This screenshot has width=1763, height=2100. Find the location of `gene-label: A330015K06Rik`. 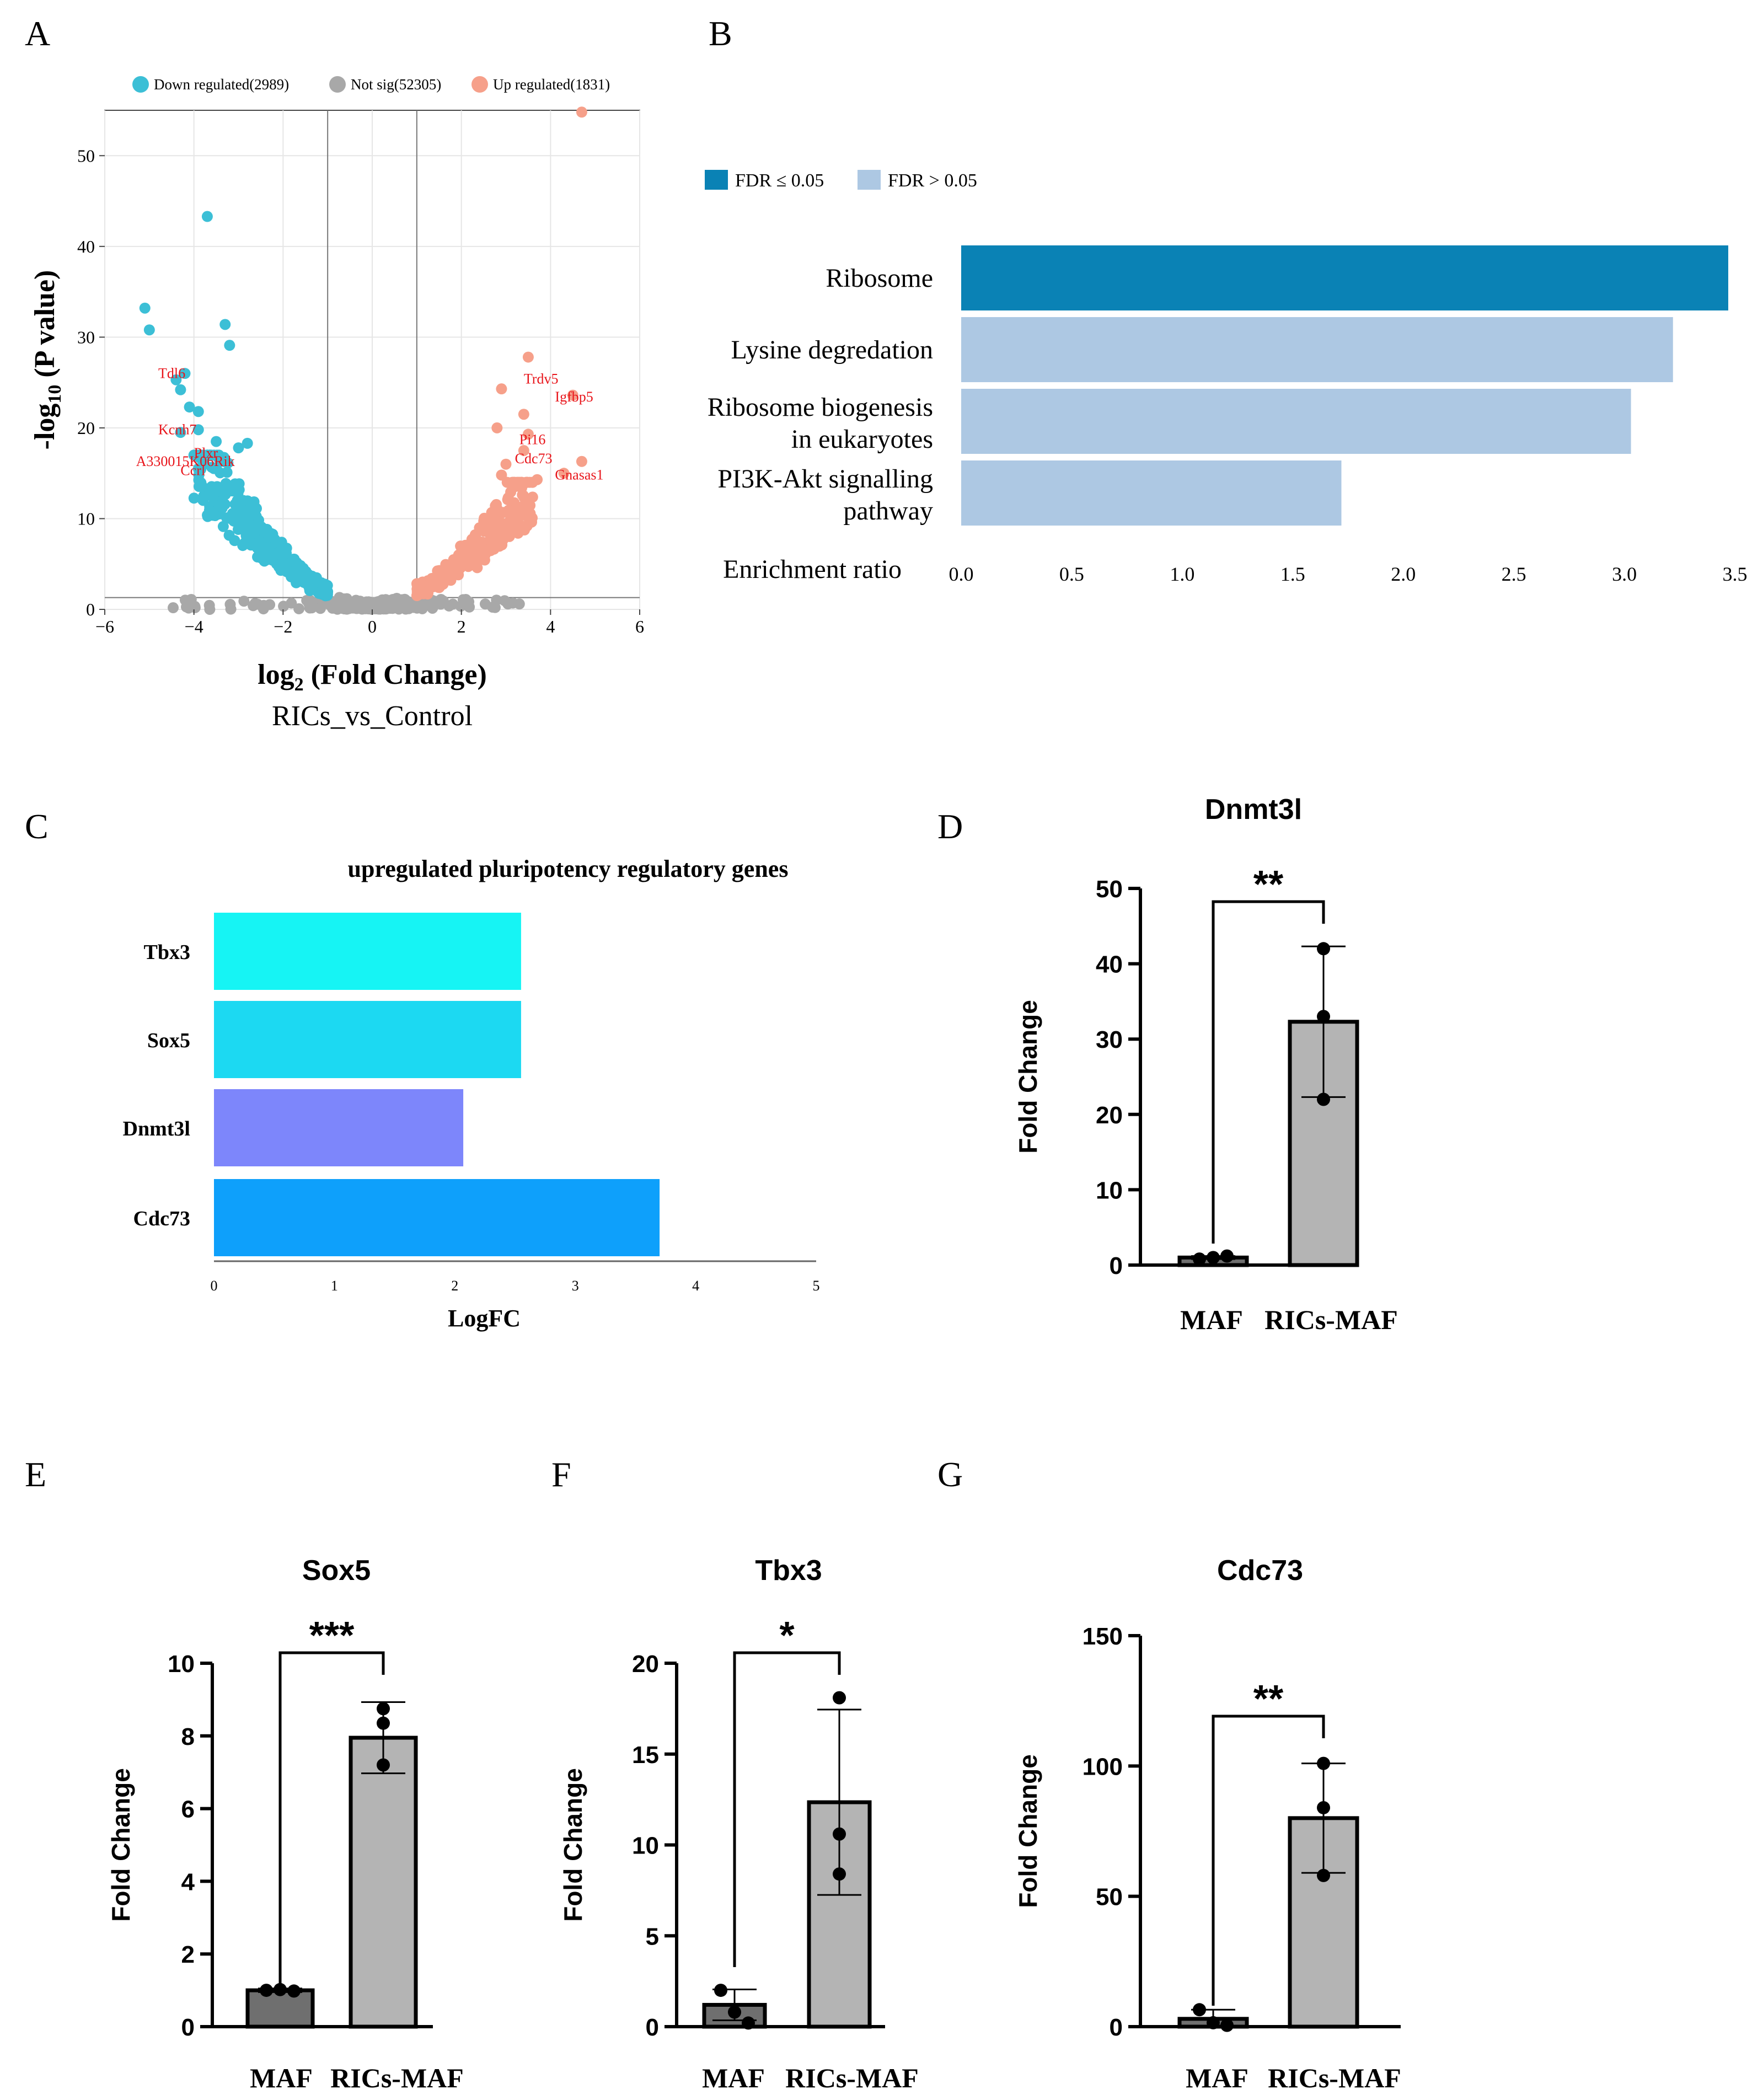

gene-label: A330015K06Rik is located at coordinates (185, 461).